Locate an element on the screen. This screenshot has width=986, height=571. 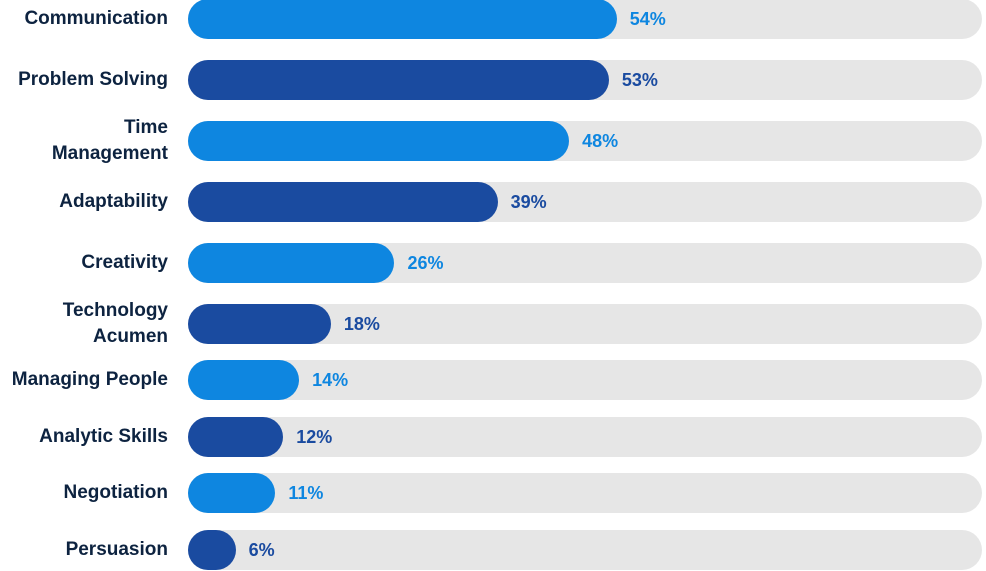
value-label: 18% is located at coordinates (361, 324).